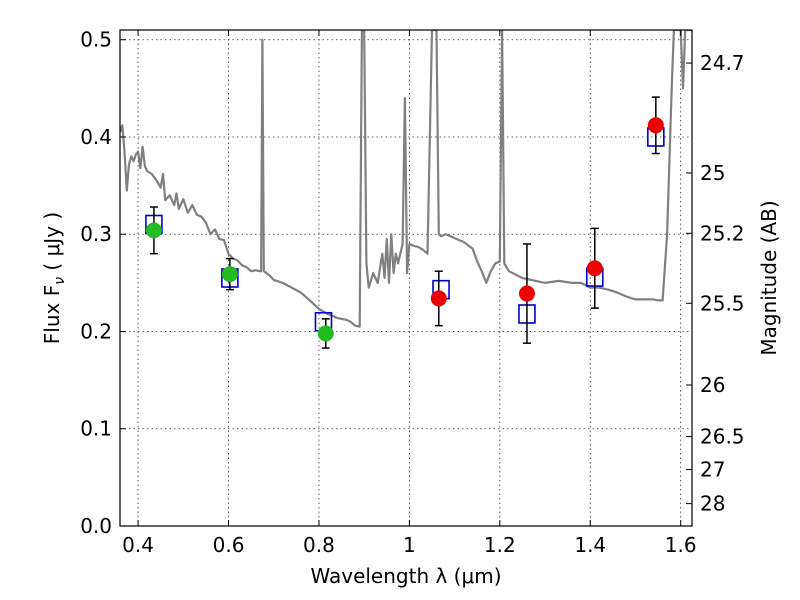  Describe the element at coordinates (405, 576) in the screenshot. I see `x-axis-label: Wavelength λ (μm)` at that location.